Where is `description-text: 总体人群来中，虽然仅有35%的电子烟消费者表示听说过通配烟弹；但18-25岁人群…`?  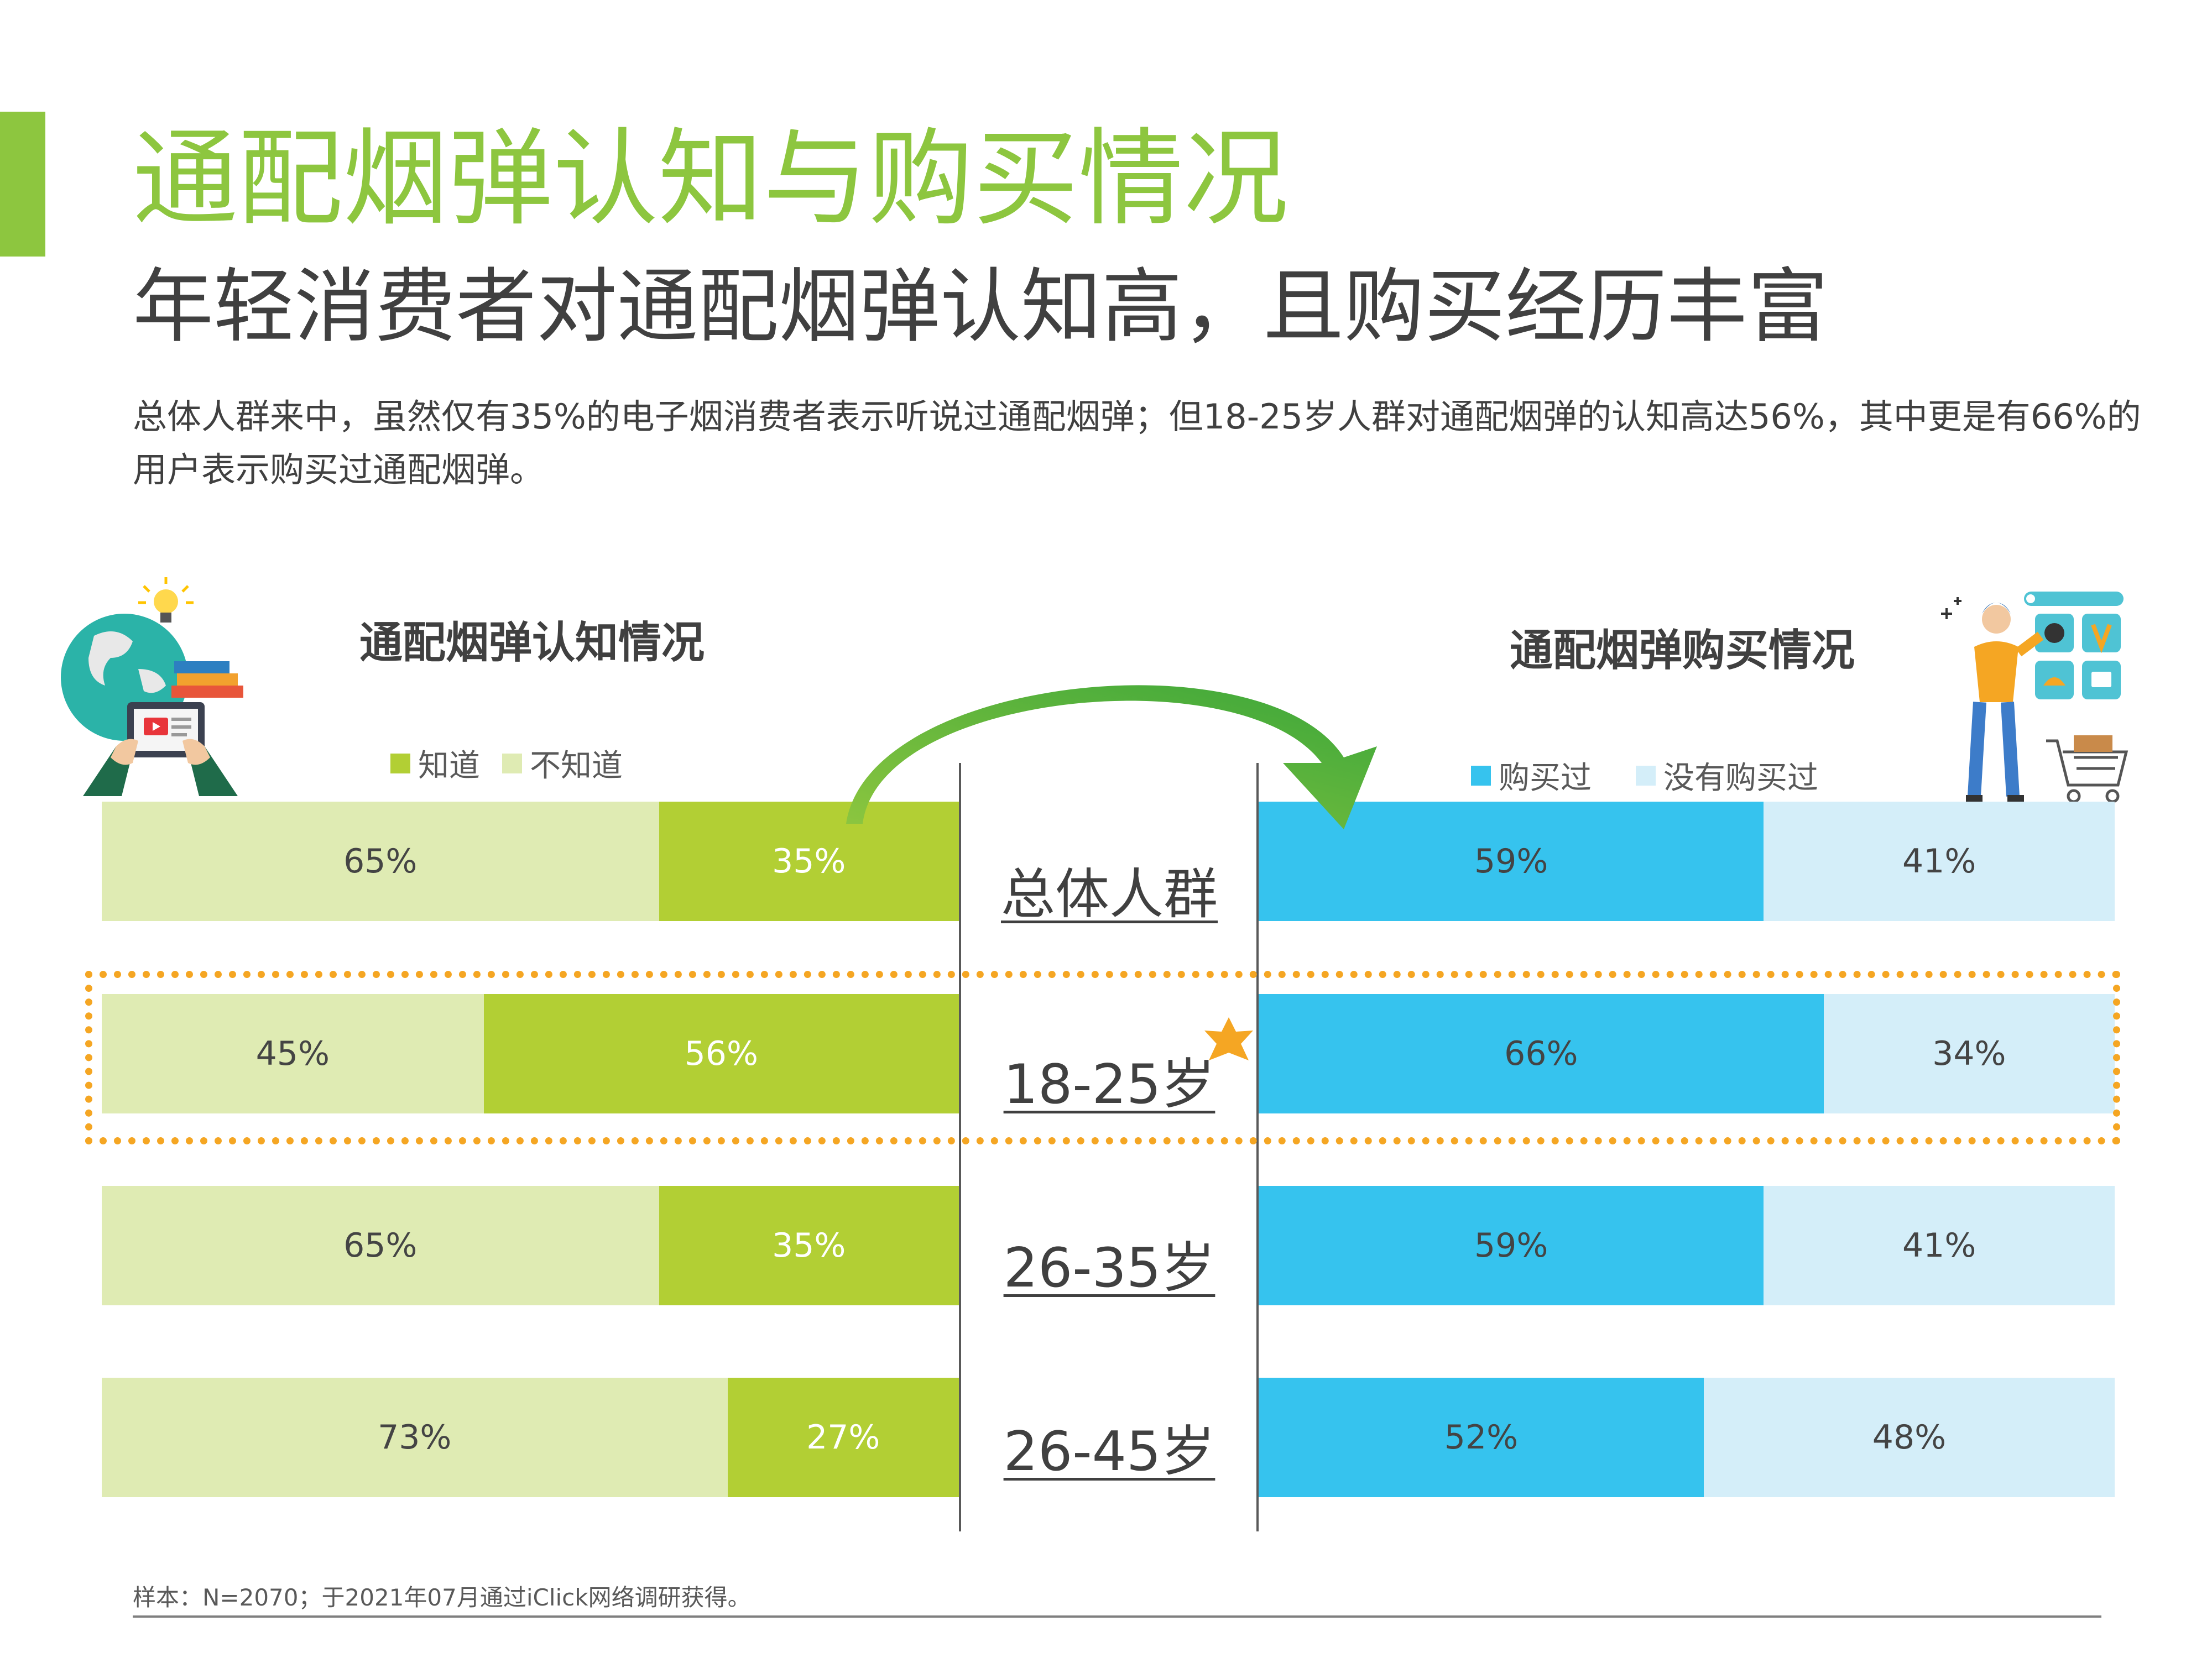 description-text: 总体人群来中，虽然仅有35%的电子烟消费者表示听说过通配烟弹；但18-25岁人群… is located at coordinates (1137, 443).